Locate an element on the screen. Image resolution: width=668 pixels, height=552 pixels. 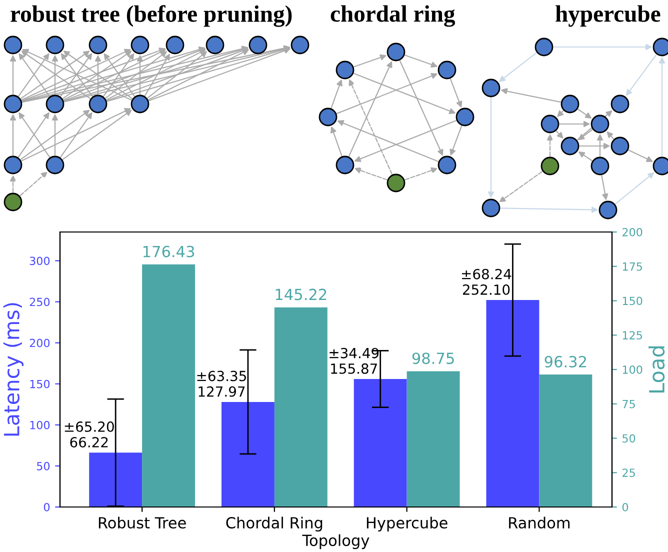
x-tick-label: Random is located at coordinates (539, 522).